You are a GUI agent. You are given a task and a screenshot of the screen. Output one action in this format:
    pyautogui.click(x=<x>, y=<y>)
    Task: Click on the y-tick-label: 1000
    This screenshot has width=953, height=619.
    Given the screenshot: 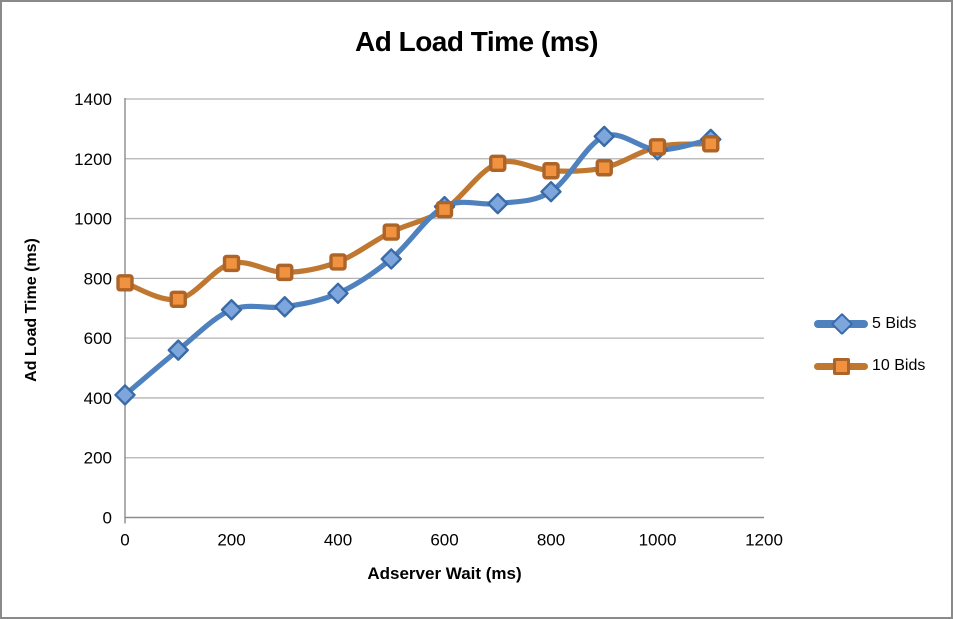 What is the action you would take?
    pyautogui.click(x=93, y=219)
    